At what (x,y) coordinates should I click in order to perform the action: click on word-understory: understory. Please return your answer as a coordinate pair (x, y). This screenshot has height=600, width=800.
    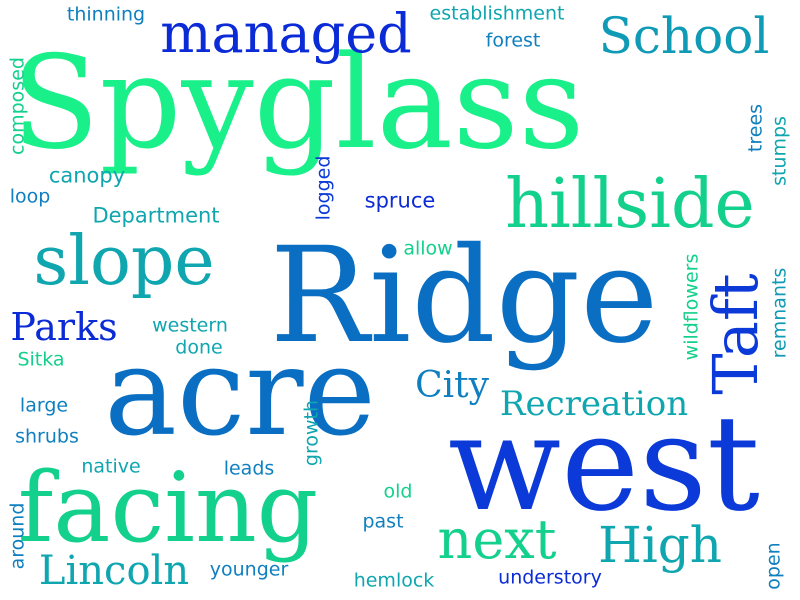
    Looking at the image, I should click on (550, 577).